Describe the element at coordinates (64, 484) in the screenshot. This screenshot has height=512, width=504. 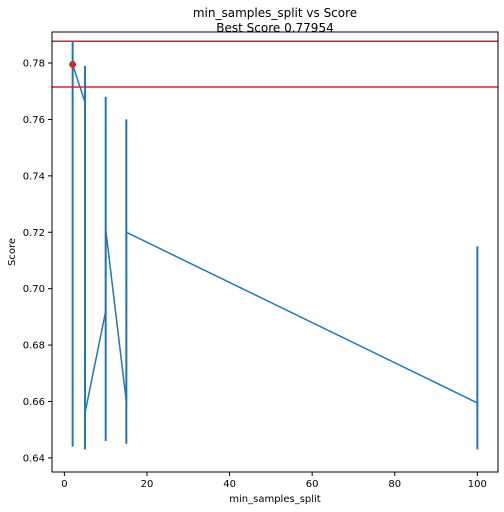
I see `x-tick-label-0: 0` at that location.